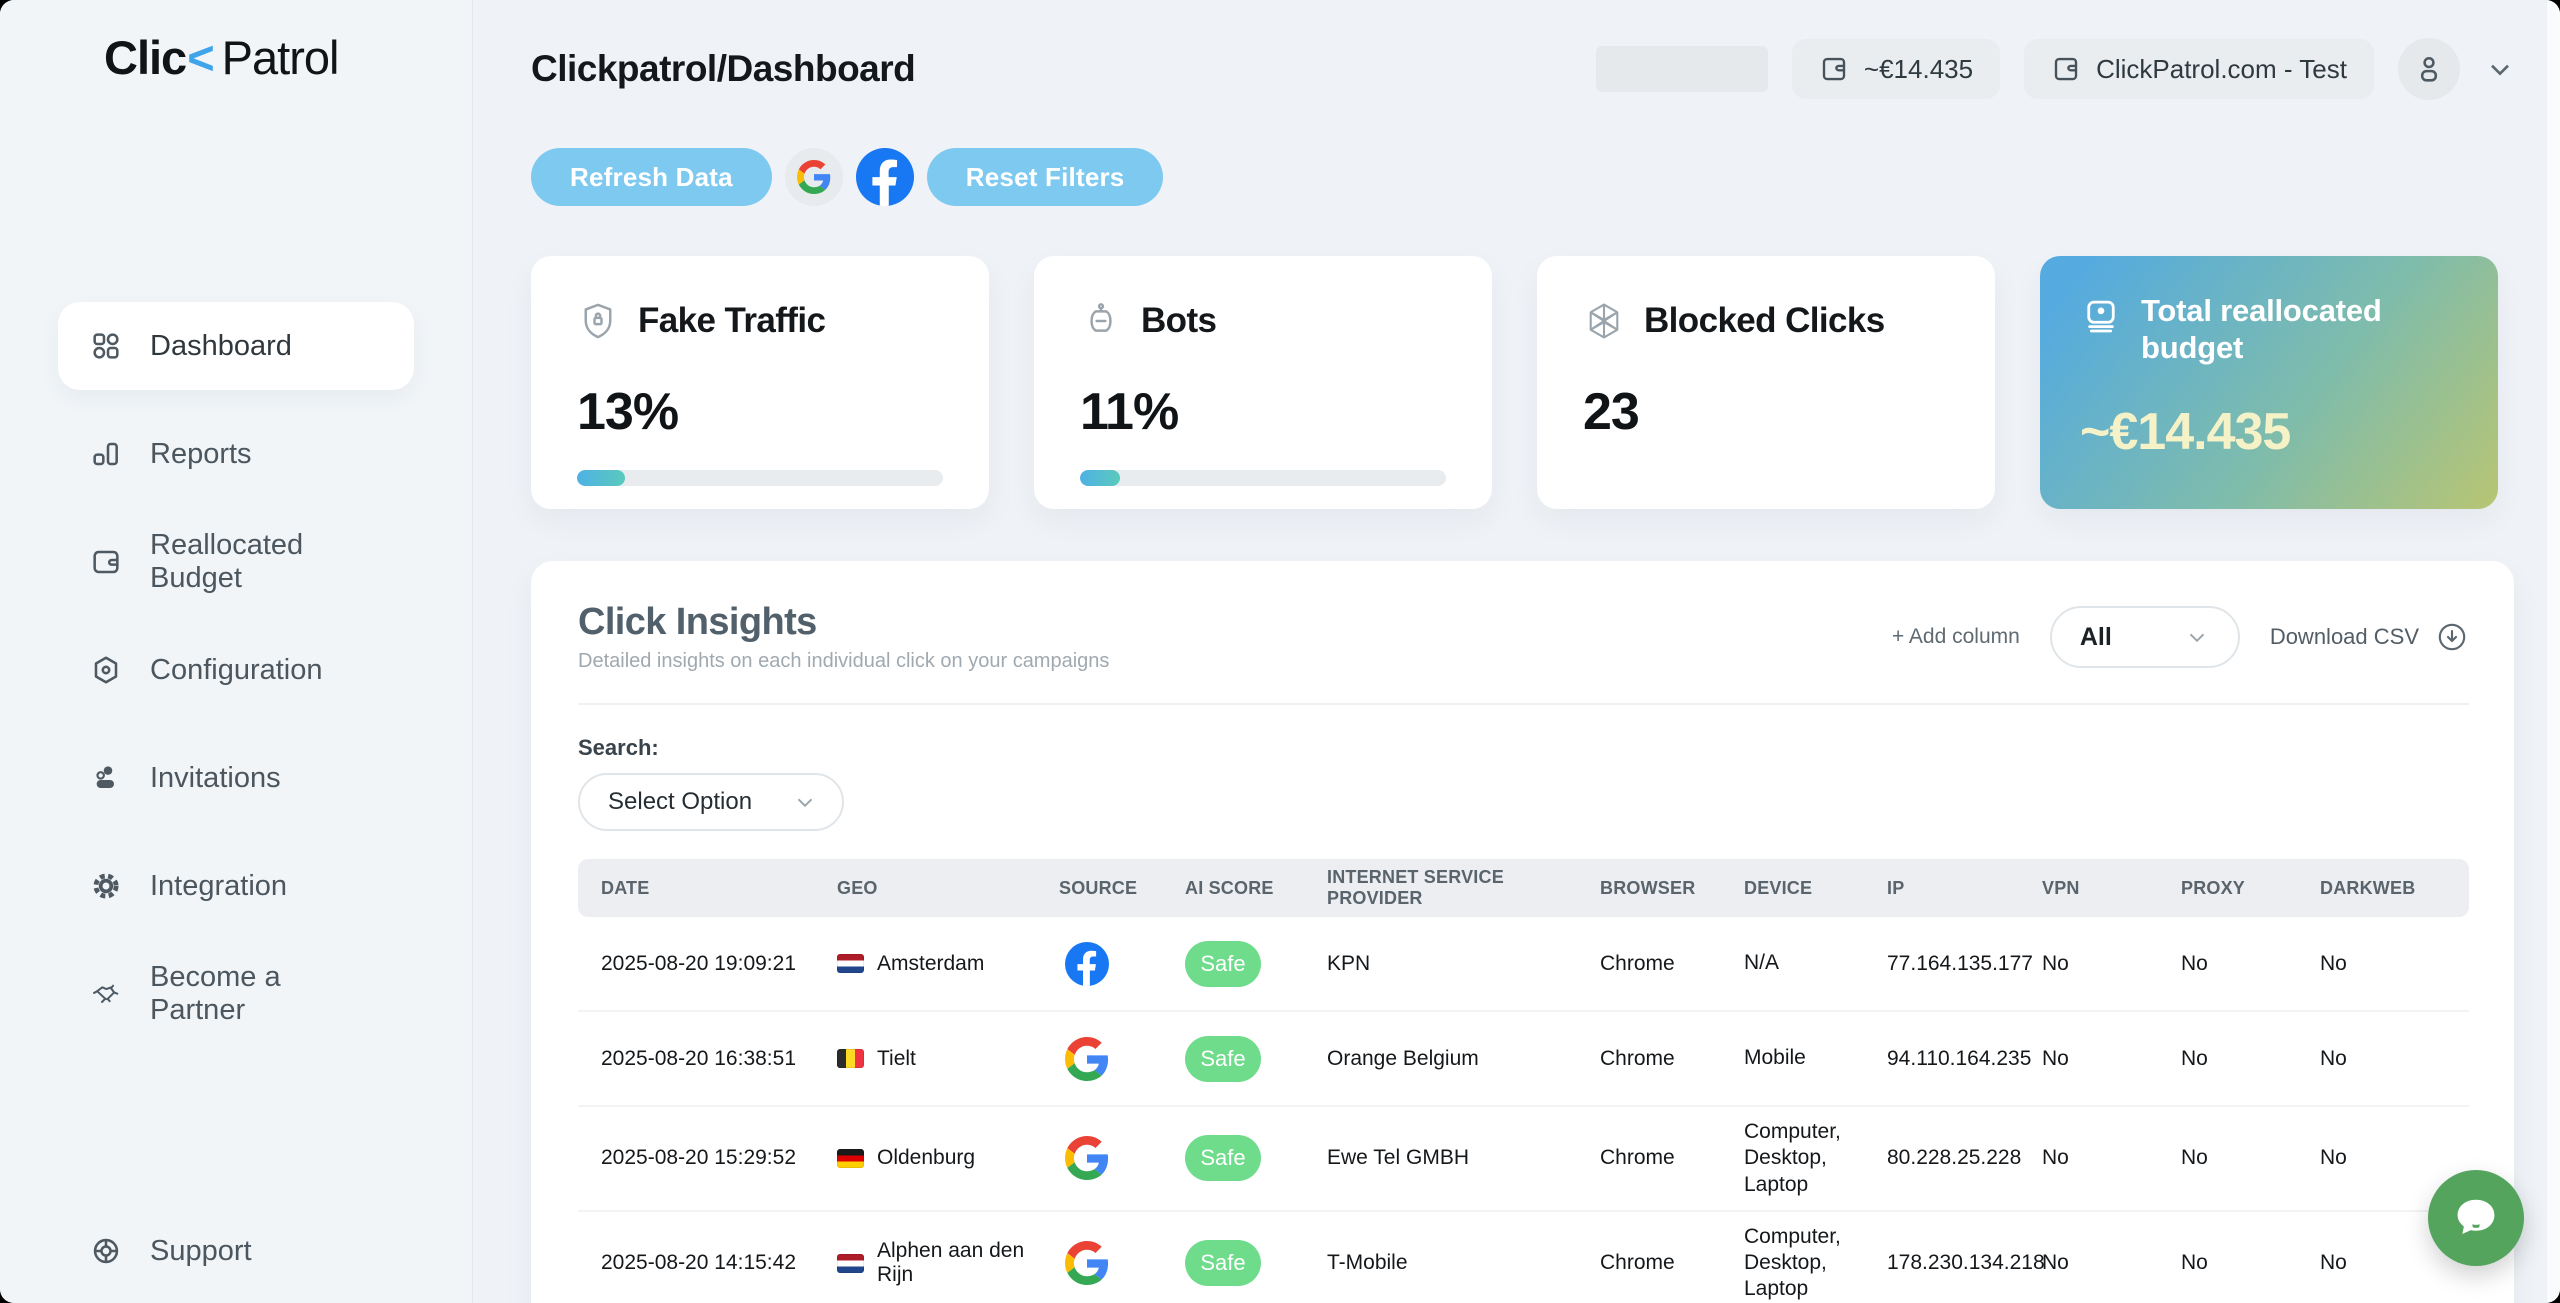  I want to click on refresh-data-button: Refresh Data, so click(651, 177).